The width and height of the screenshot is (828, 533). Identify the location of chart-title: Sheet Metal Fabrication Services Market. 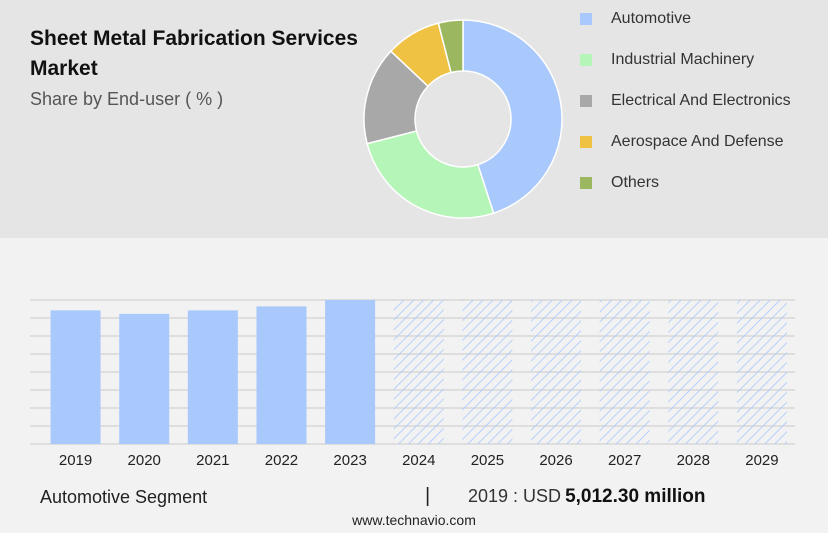
(194, 53).